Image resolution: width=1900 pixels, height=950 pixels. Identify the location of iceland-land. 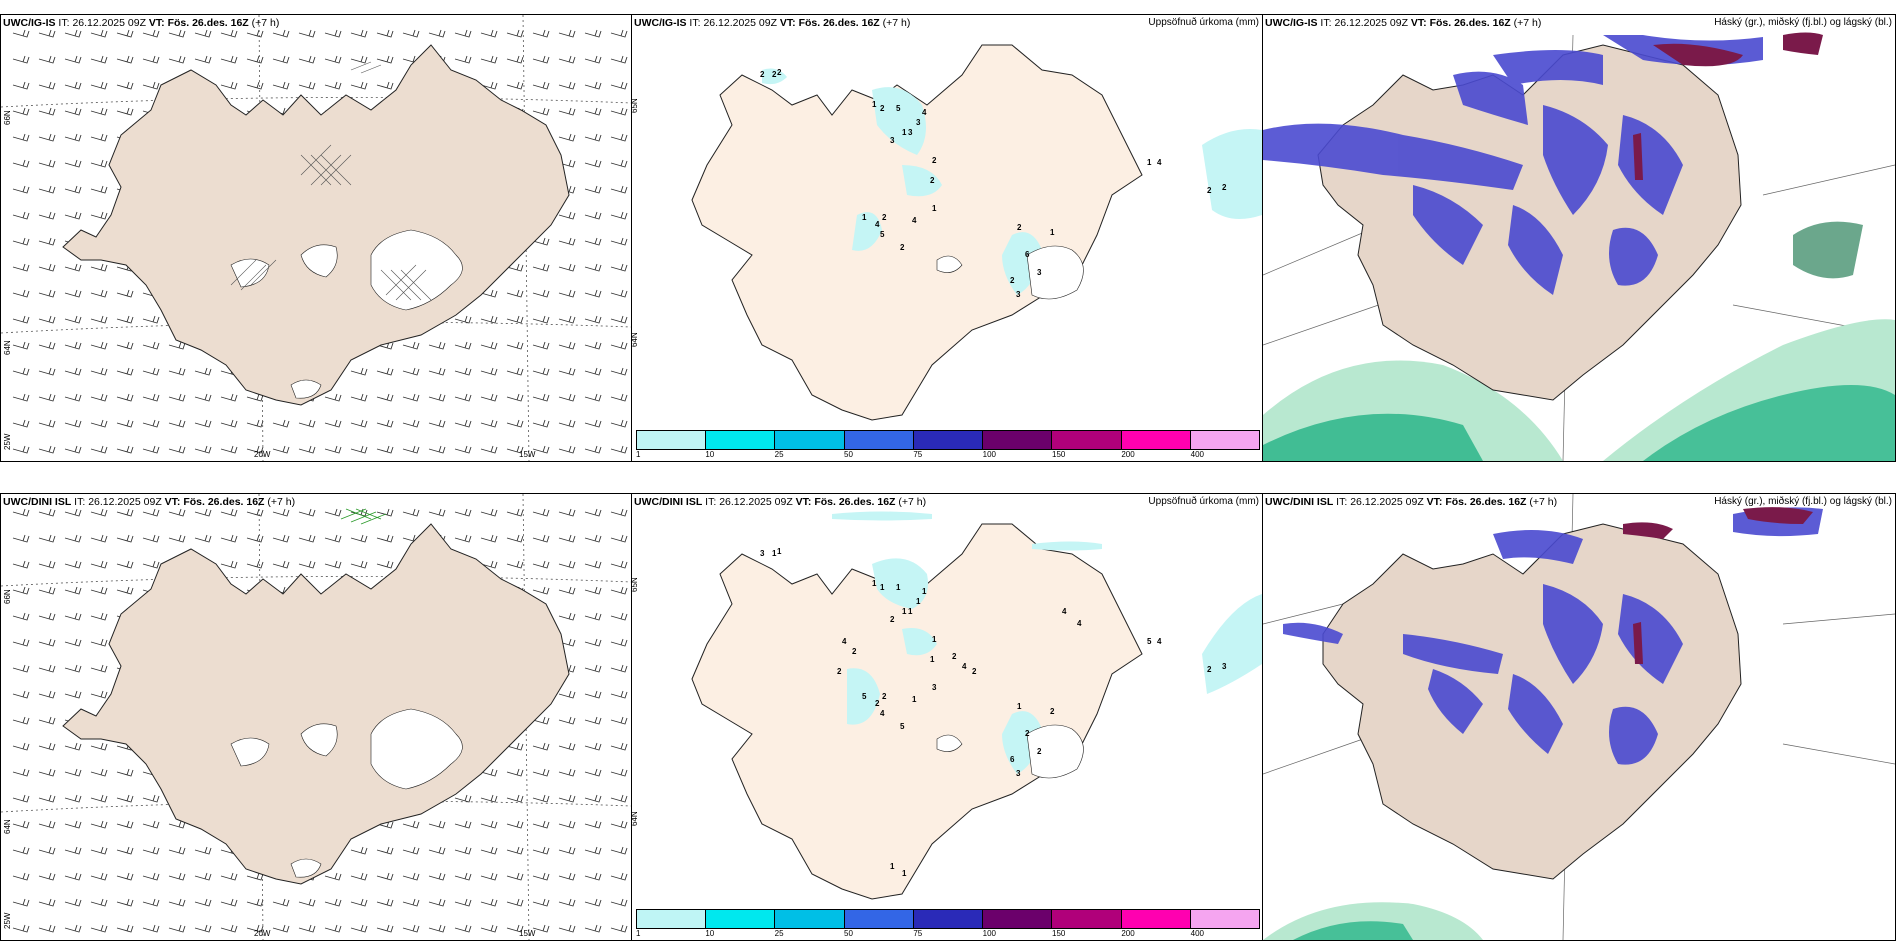
(316, 225).